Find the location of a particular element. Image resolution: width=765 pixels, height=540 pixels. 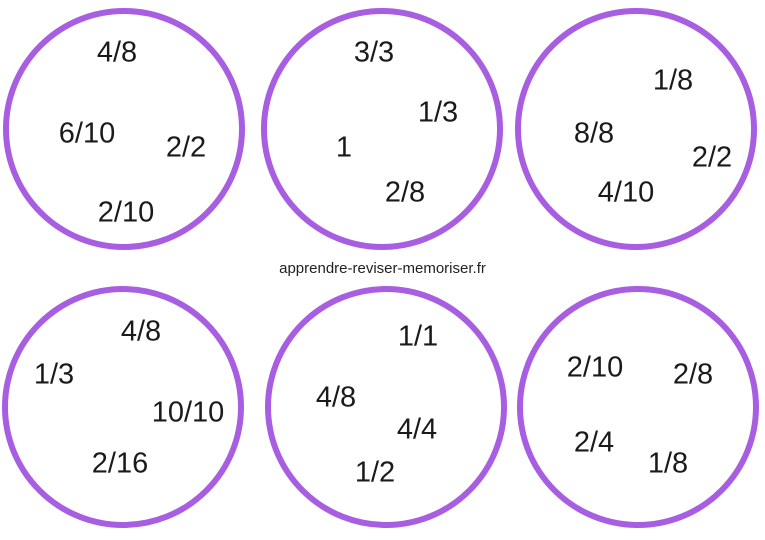

fraction-label: 2/16 is located at coordinates (120, 463).